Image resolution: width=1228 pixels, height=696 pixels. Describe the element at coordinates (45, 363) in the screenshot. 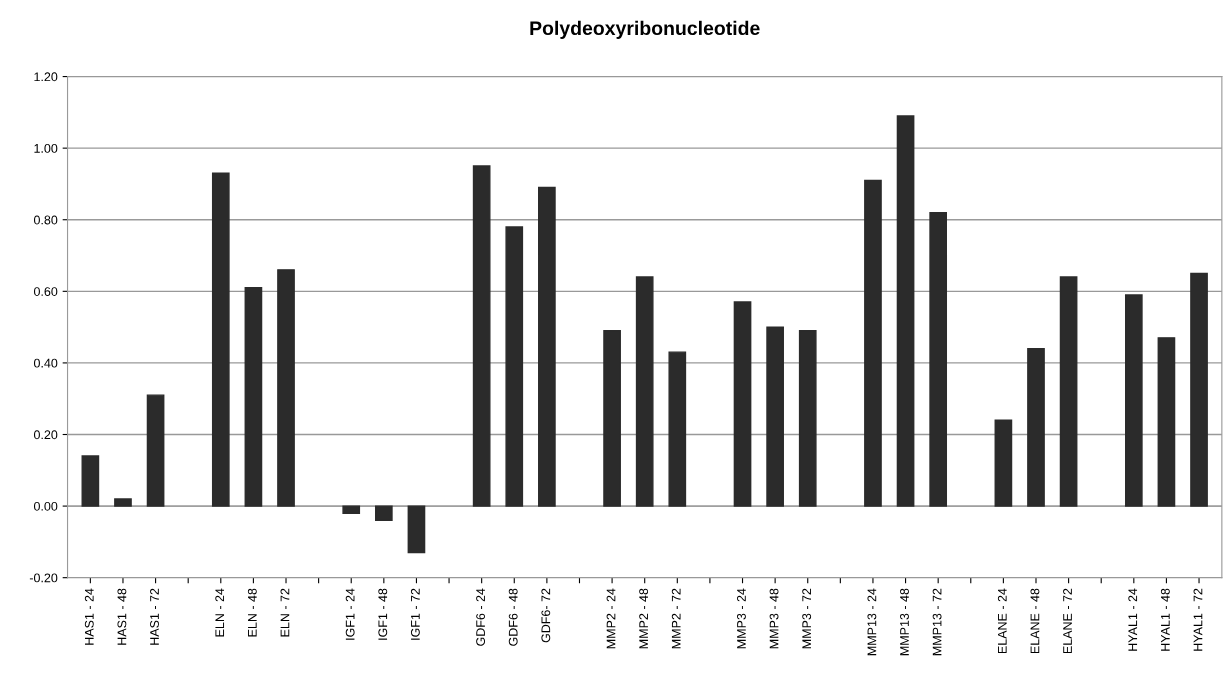

I see `y-tick-label: 0.40` at that location.